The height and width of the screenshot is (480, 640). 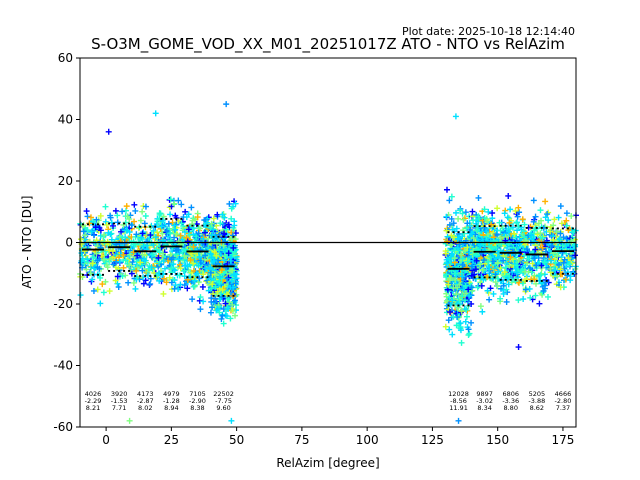 I want to click on x-tick-label: 125, so click(x=432, y=440).